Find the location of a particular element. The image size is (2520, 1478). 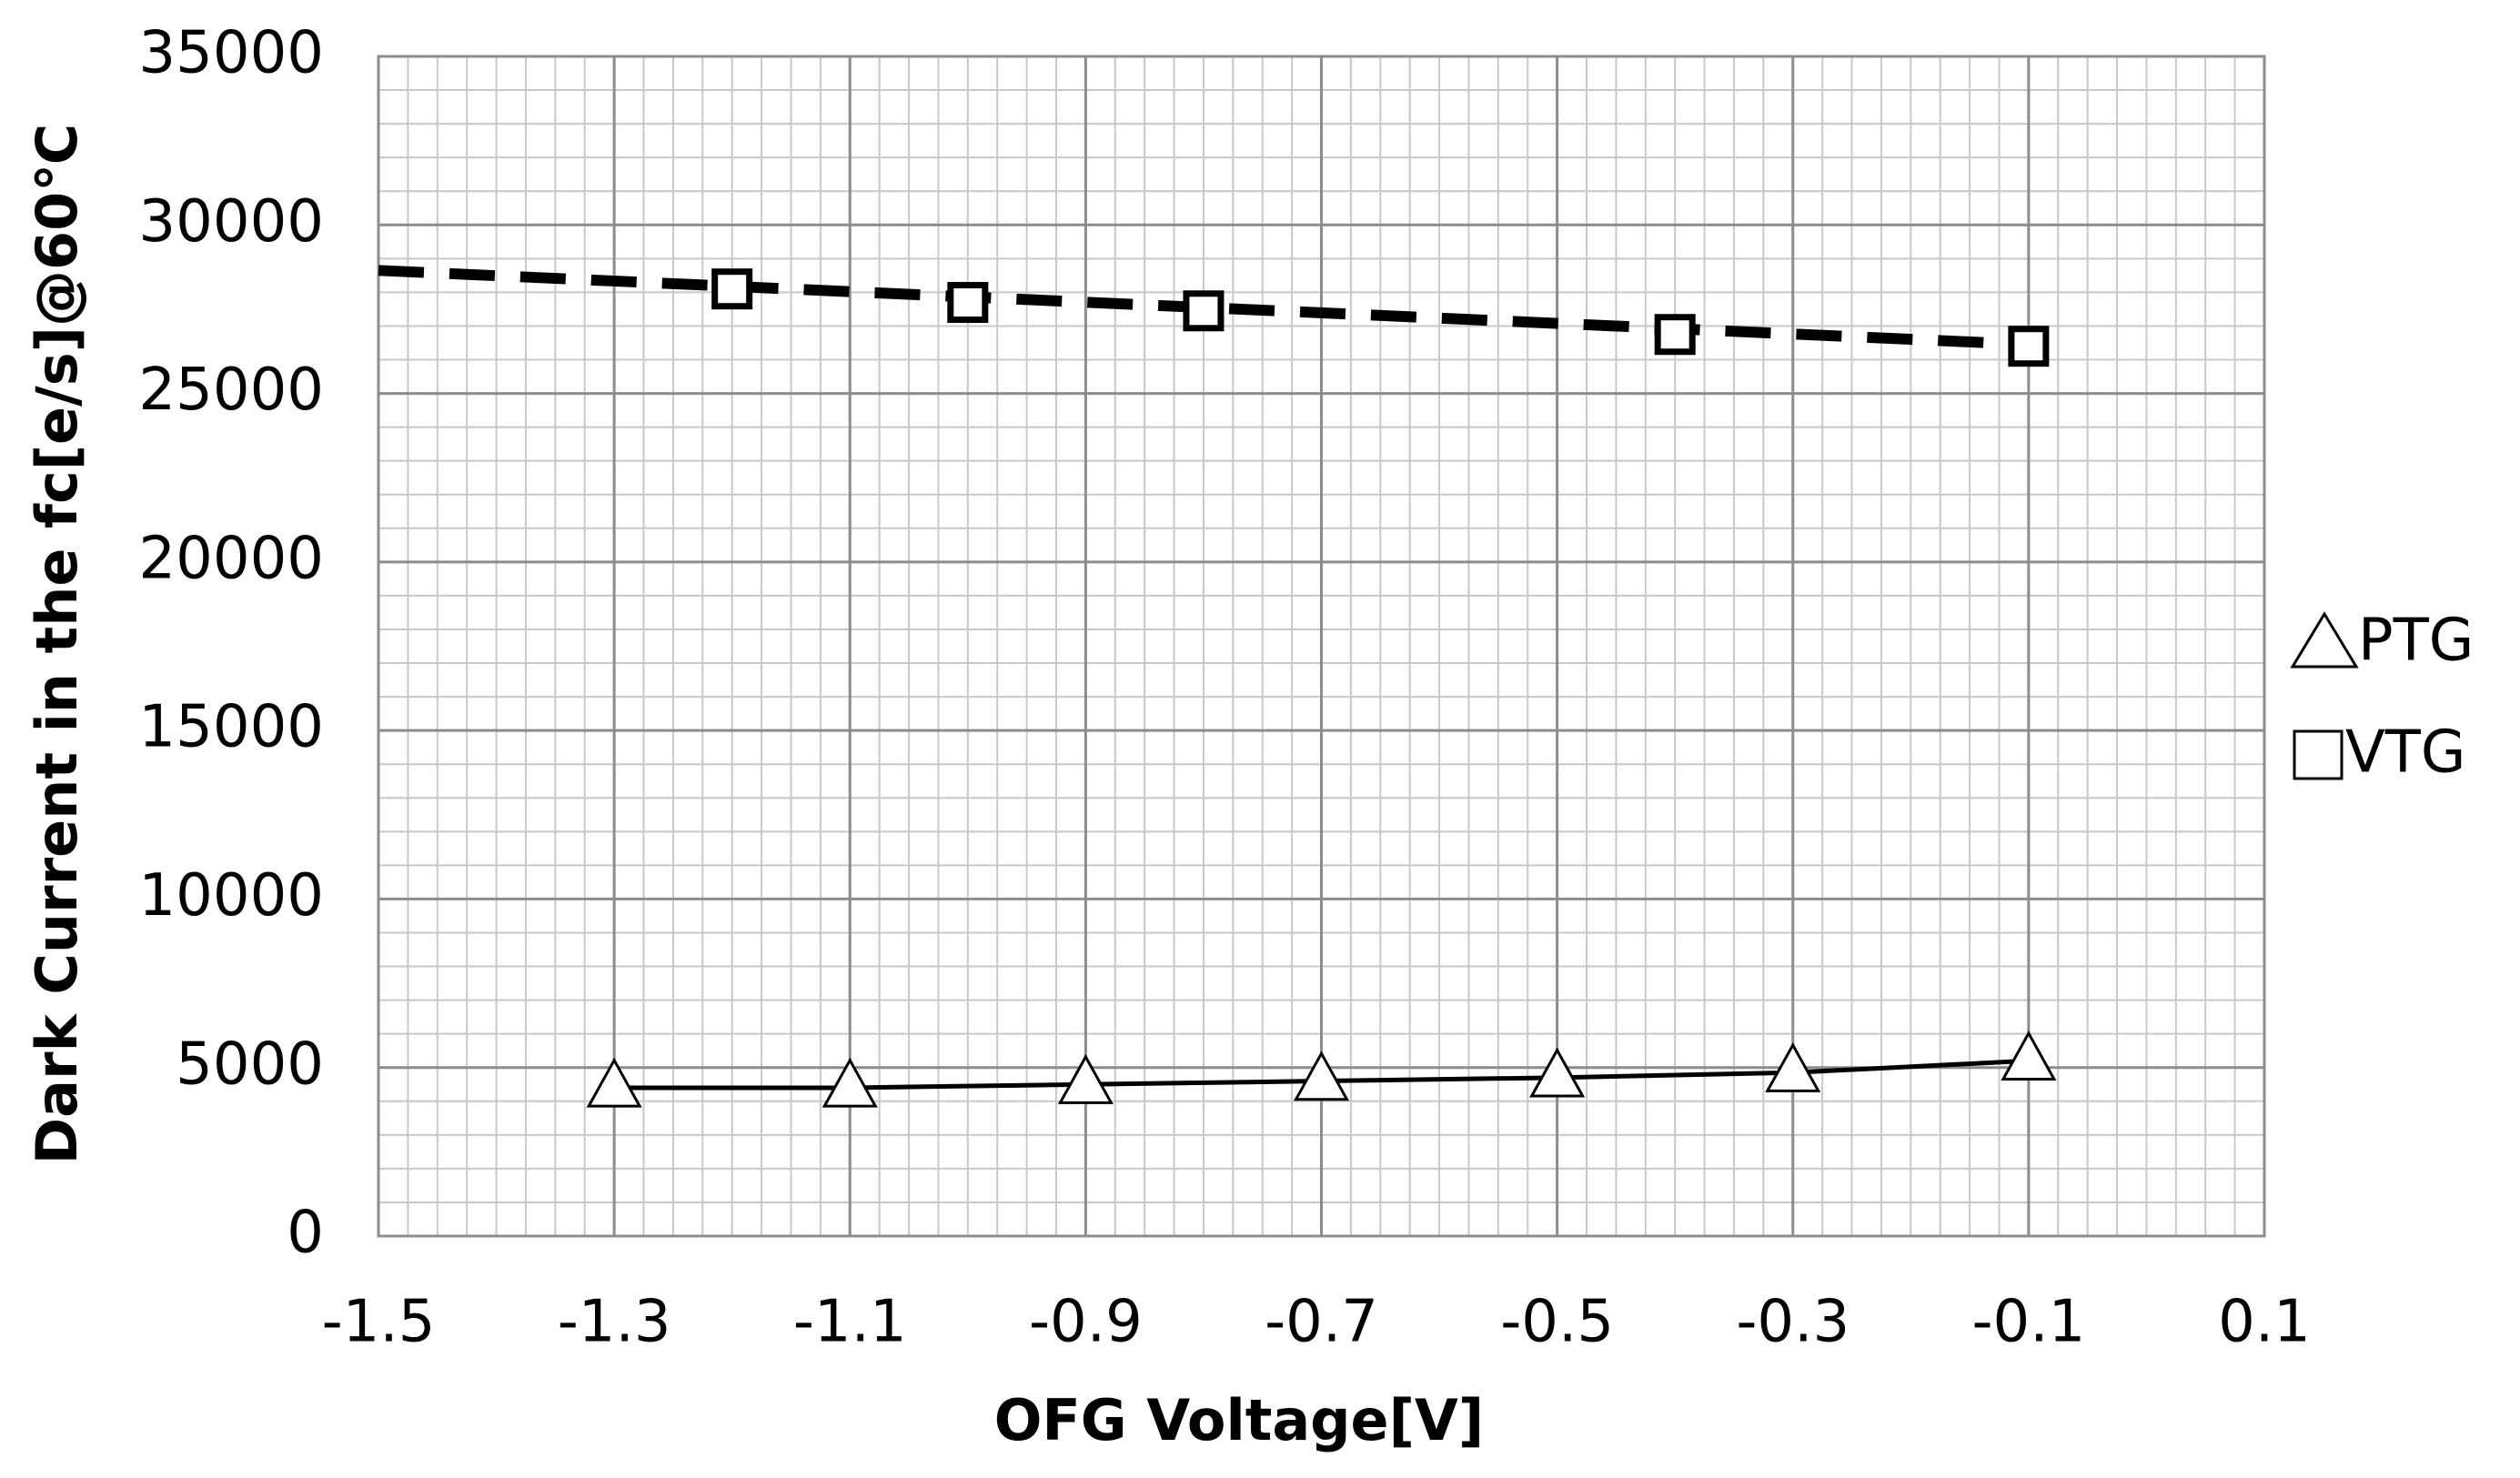

x-tick-label: -0.7 is located at coordinates (1322, 1322).